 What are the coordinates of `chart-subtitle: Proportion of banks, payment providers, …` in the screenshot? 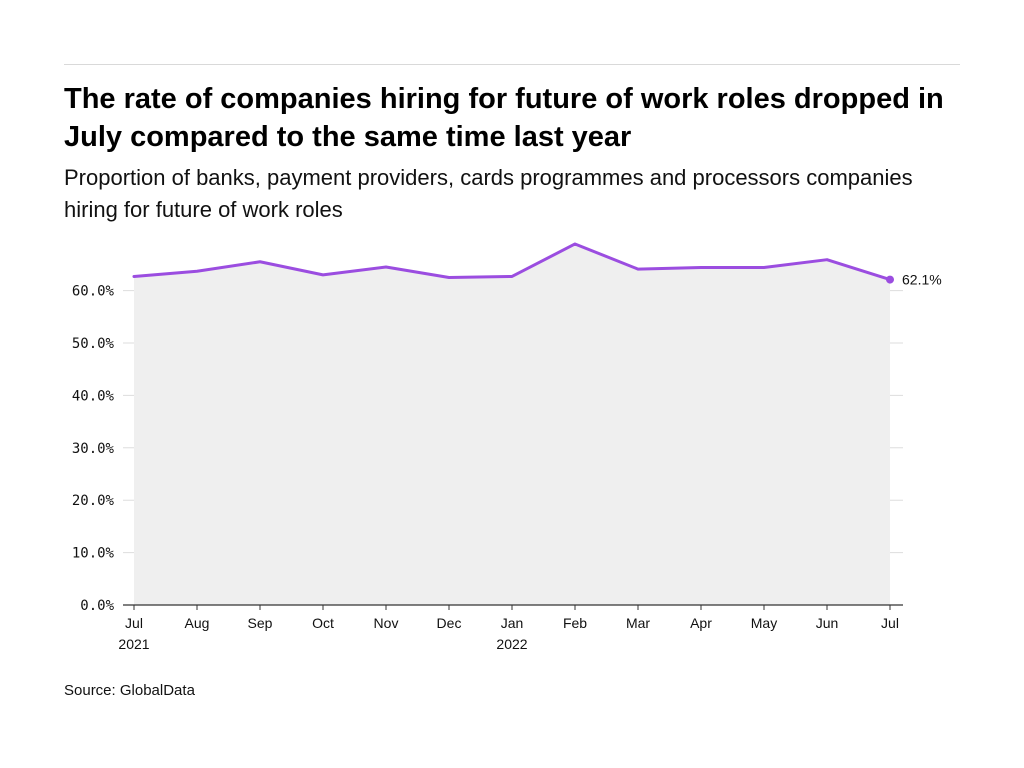 It's located at (488, 193).